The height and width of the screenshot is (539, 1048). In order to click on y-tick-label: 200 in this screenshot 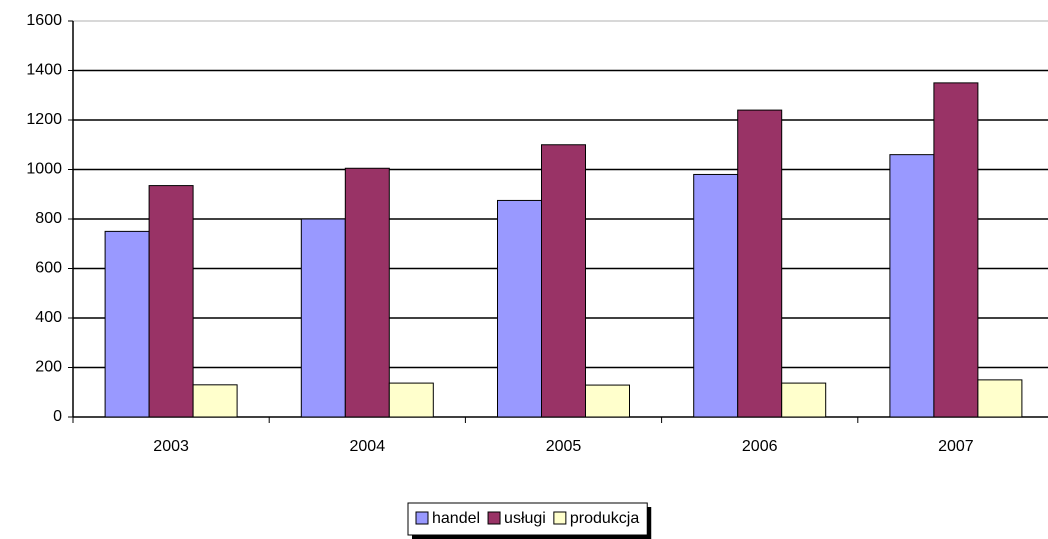, I will do `click(48, 367)`.